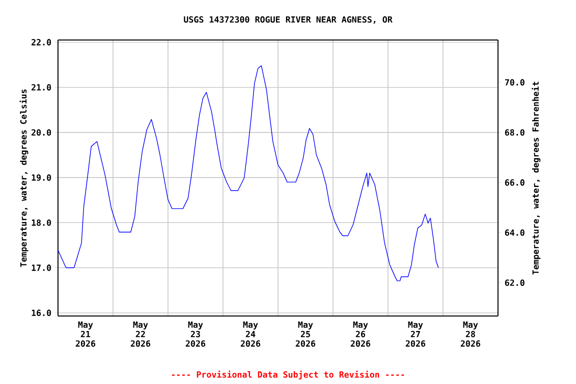  What do you see at coordinates (360, 334) in the screenshot?
I see `x-tick-label: May 26 2026` at bounding box center [360, 334].